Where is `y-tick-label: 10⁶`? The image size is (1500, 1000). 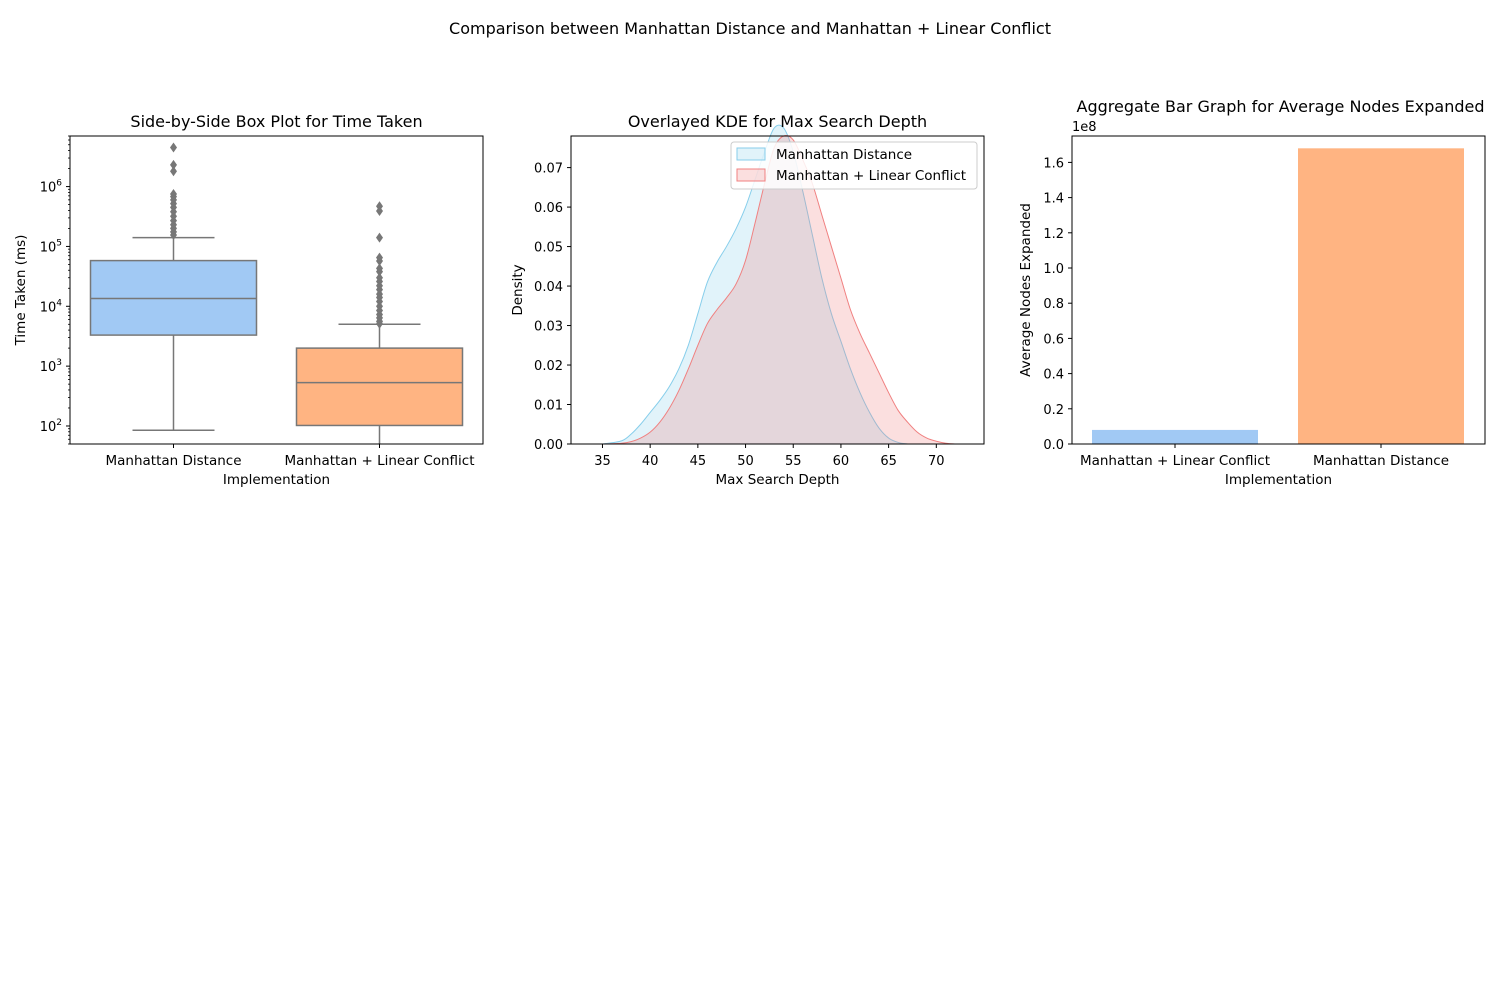
y-tick-label: 10⁶ is located at coordinates (51, 187).